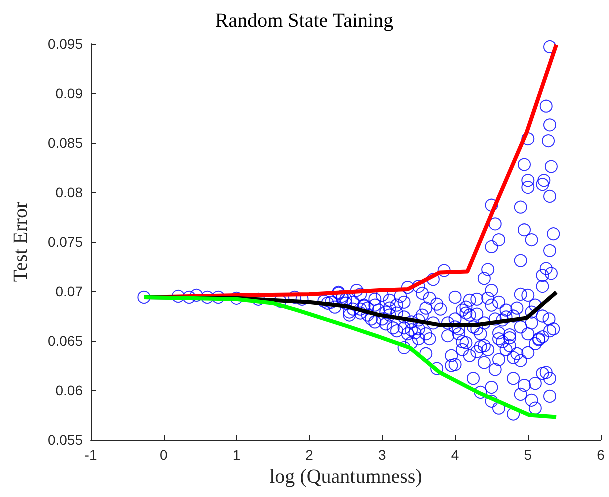  I want to click on y-tick-label: 0.07, so click(70, 292).